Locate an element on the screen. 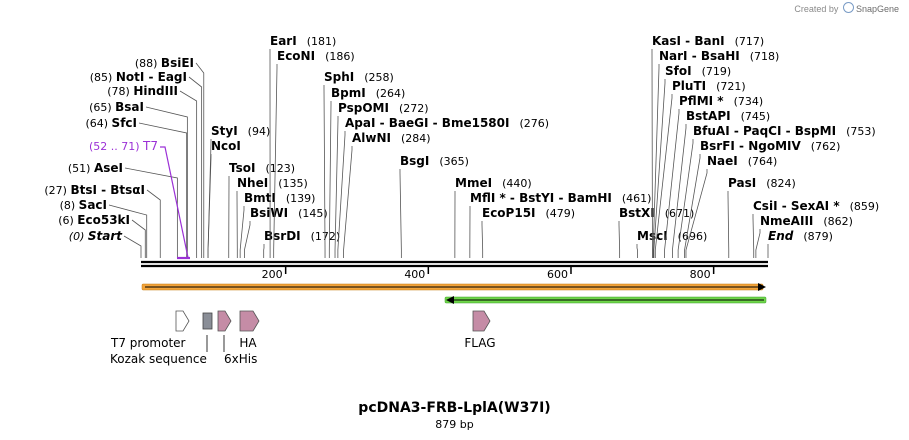 Image resolution: width=909 pixels, height=440 pixels. site-position: (824) is located at coordinates (781, 183).